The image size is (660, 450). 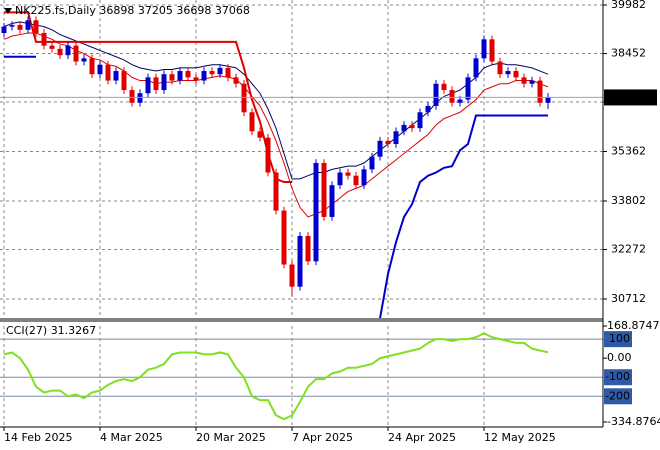 I want to click on last-price-tag, so click(x=630, y=97).